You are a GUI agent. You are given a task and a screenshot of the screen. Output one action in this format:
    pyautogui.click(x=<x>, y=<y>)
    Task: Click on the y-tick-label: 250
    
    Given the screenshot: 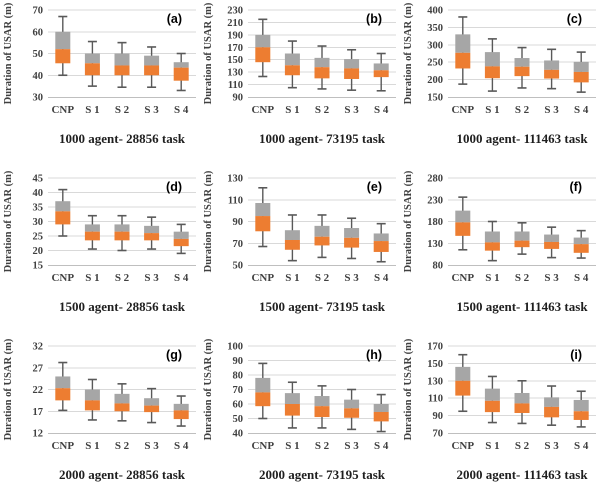 What is the action you would take?
    pyautogui.click(x=435, y=63)
    